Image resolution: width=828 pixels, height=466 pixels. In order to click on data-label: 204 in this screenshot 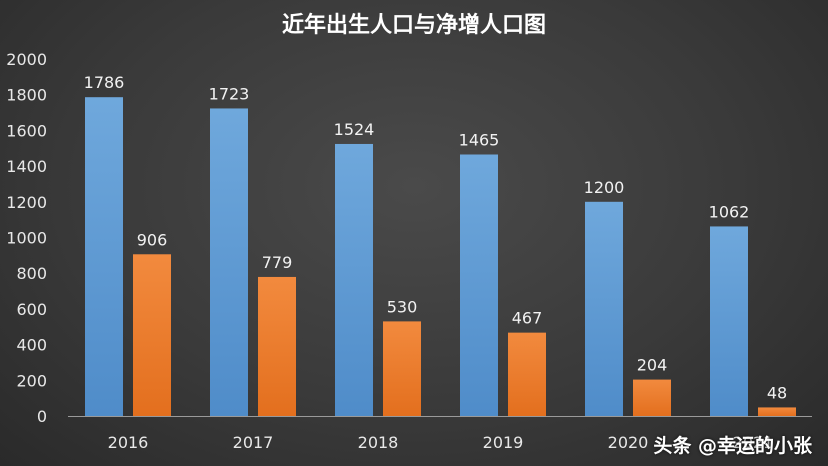, I will do `click(652, 365)`.